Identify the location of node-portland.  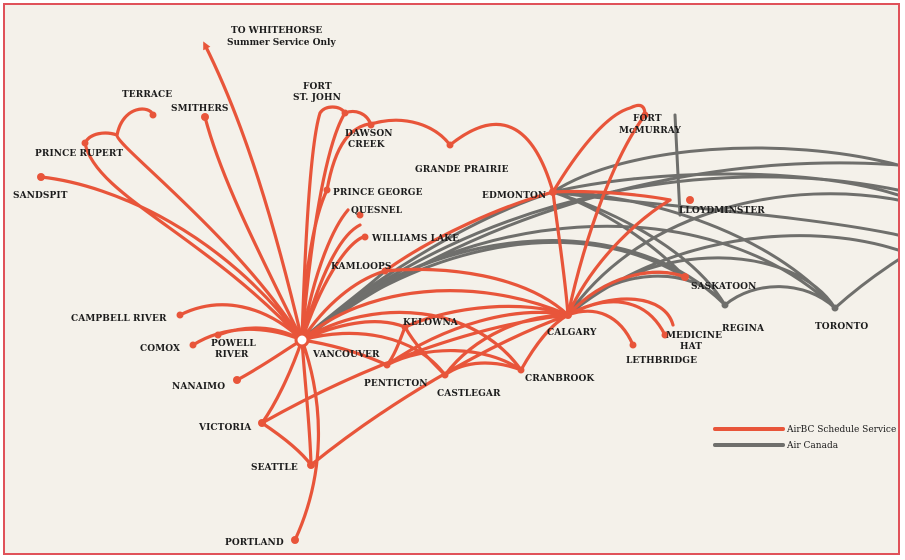
(295, 540).